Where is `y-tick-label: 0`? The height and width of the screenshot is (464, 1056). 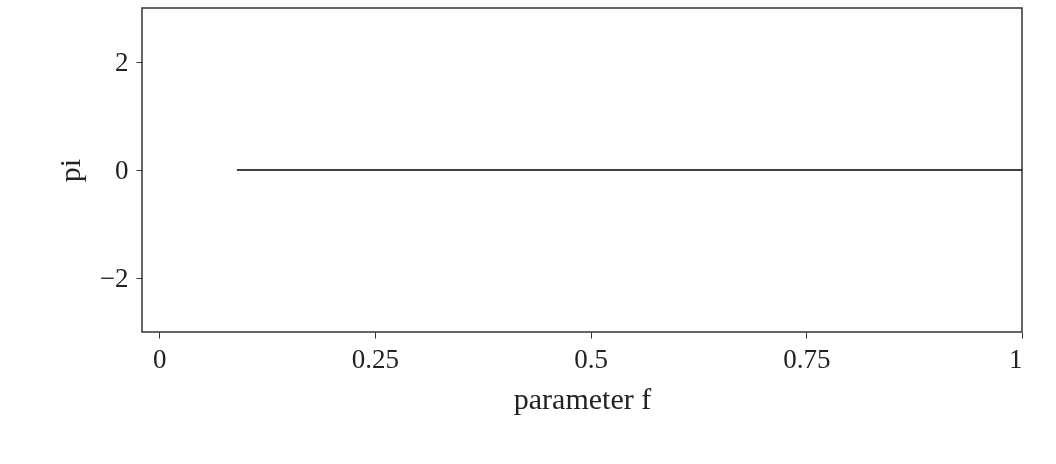 y-tick-label: 0 is located at coordinates (122, 169).